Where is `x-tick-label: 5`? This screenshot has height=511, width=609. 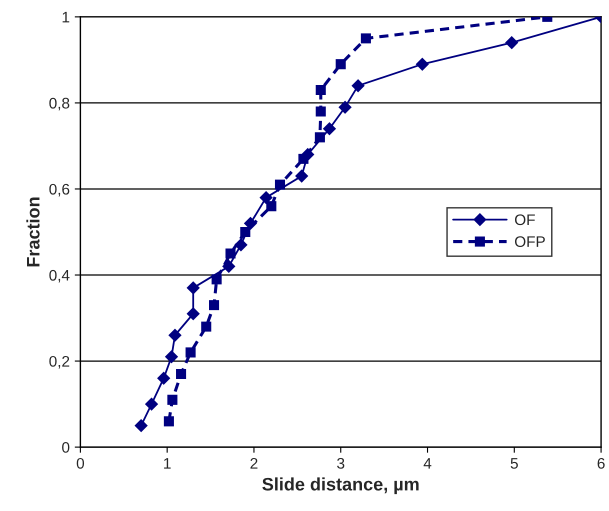
x-tick-label: 5 is located at coordinates (514, 463).